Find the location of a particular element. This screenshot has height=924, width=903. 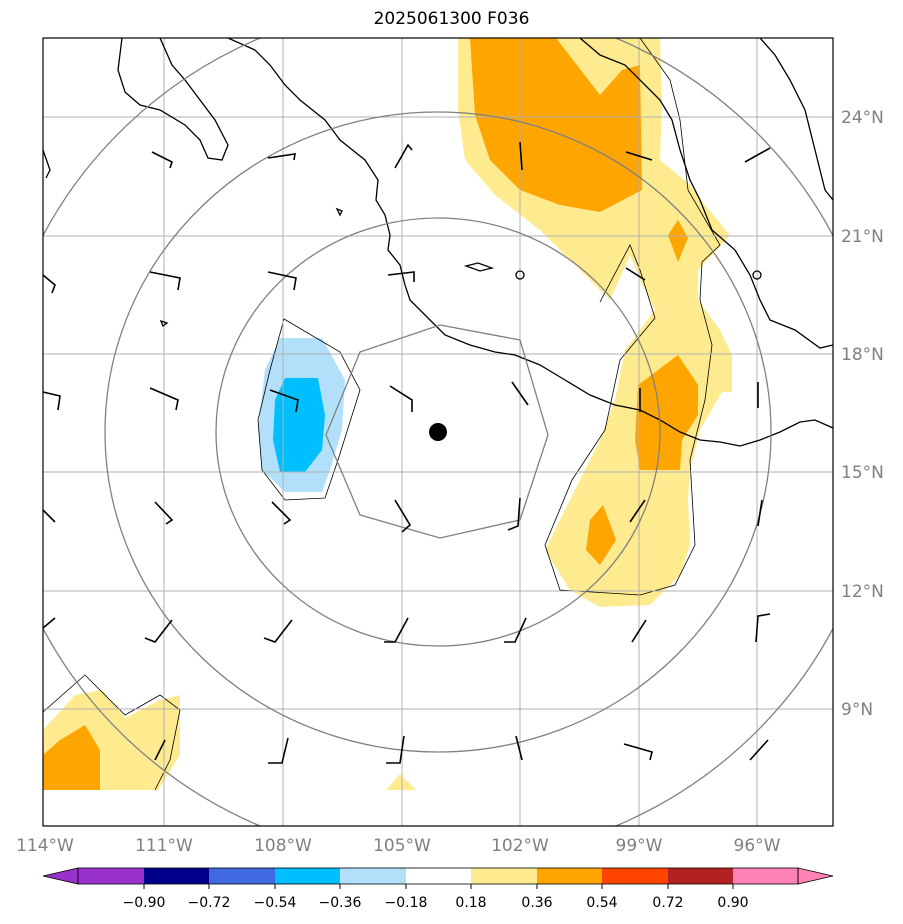

lon-tick-label: 99°W is located at coordinates (639, 846).